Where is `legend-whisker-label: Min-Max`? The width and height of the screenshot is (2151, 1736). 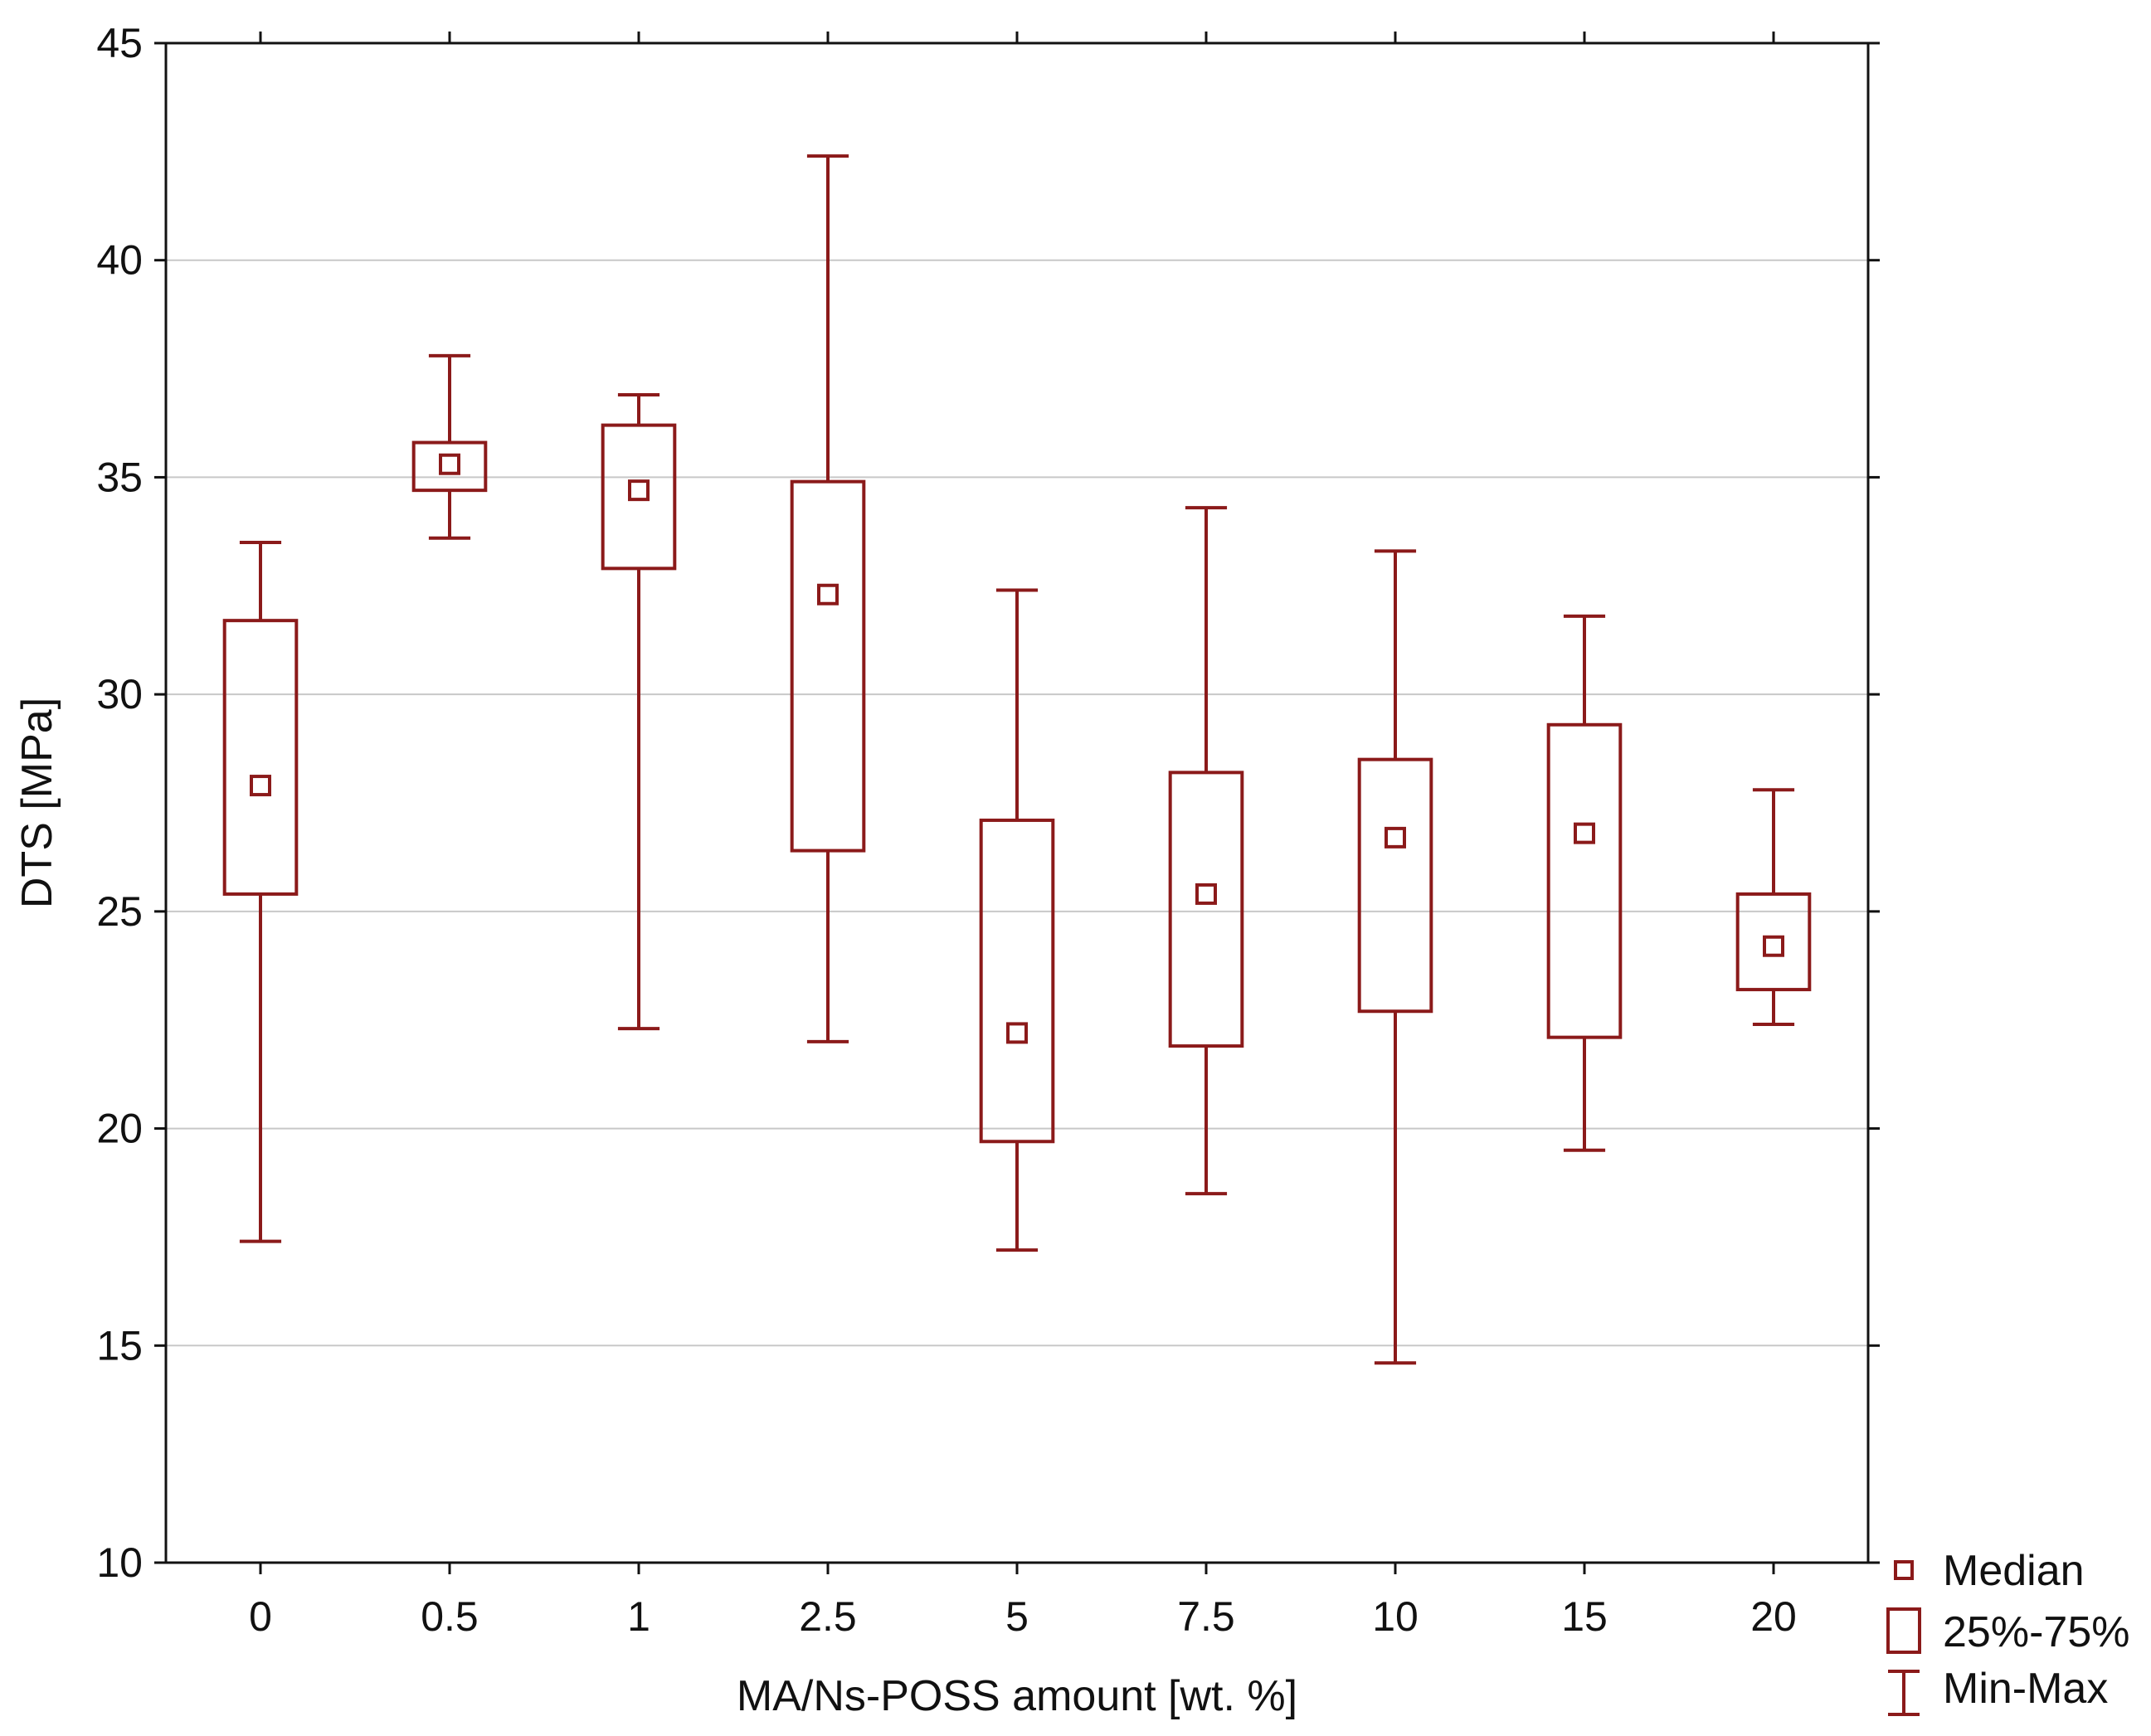 legend-whisker-label: Min-Max is located at coordinates (2025, 1689).